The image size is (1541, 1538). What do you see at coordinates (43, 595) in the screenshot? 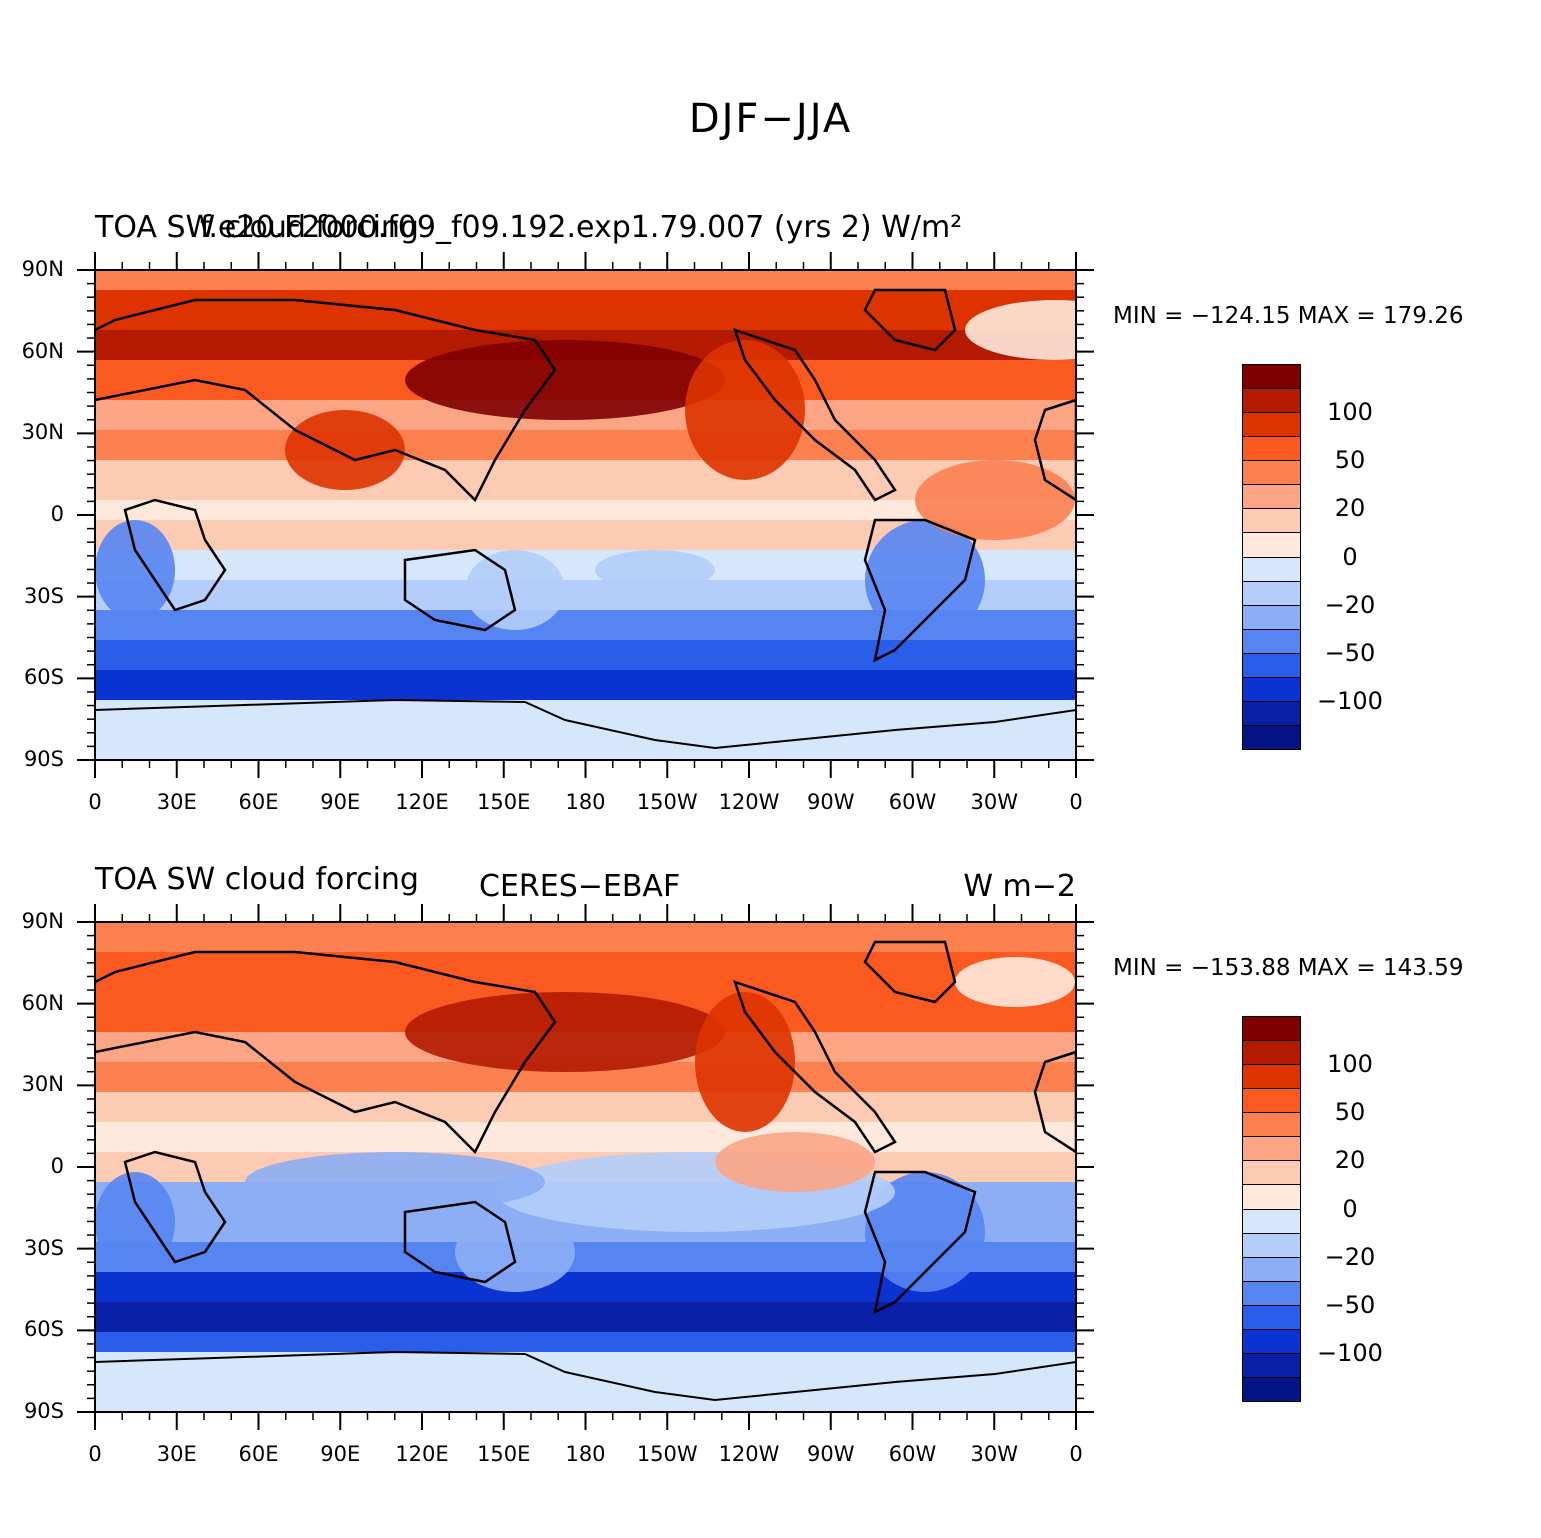
I see `lat-tick-label: 30S` at bounding box center [43, 595].